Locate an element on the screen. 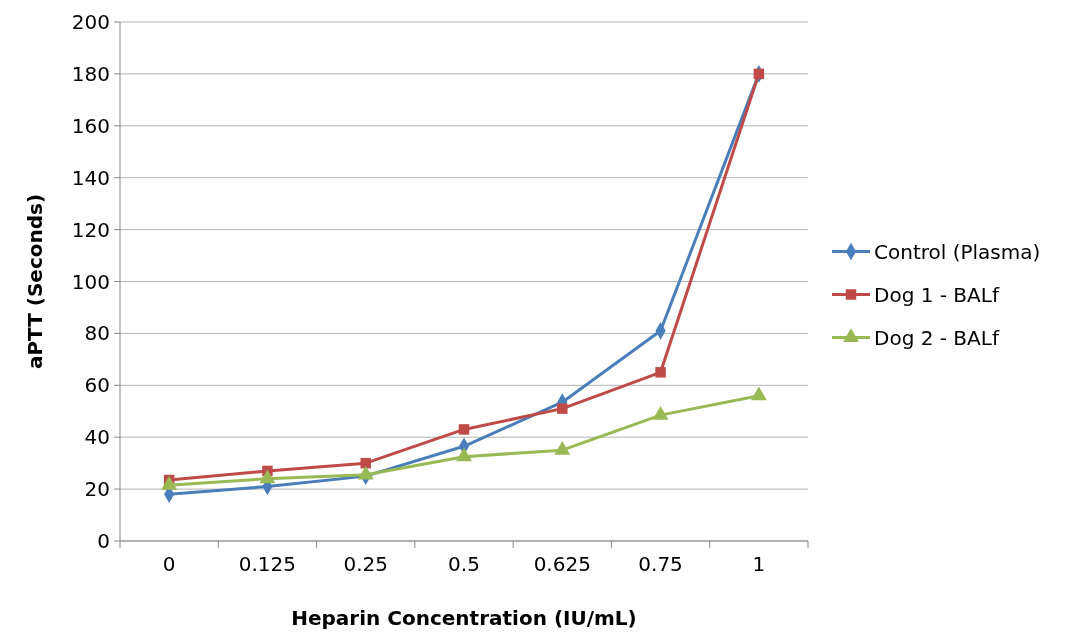 Image resolution: width=1081 pixels, height=639 pixels. x-tick-label: 0.75 is located at coordinates (660, 564).